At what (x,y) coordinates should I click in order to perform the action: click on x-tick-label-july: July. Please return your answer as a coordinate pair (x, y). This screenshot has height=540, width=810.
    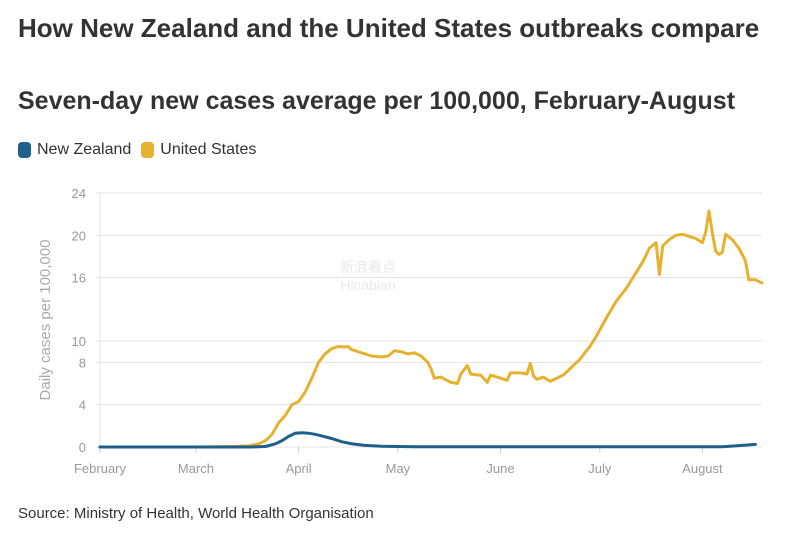
    Looking at the image, I should click on (600, 468).